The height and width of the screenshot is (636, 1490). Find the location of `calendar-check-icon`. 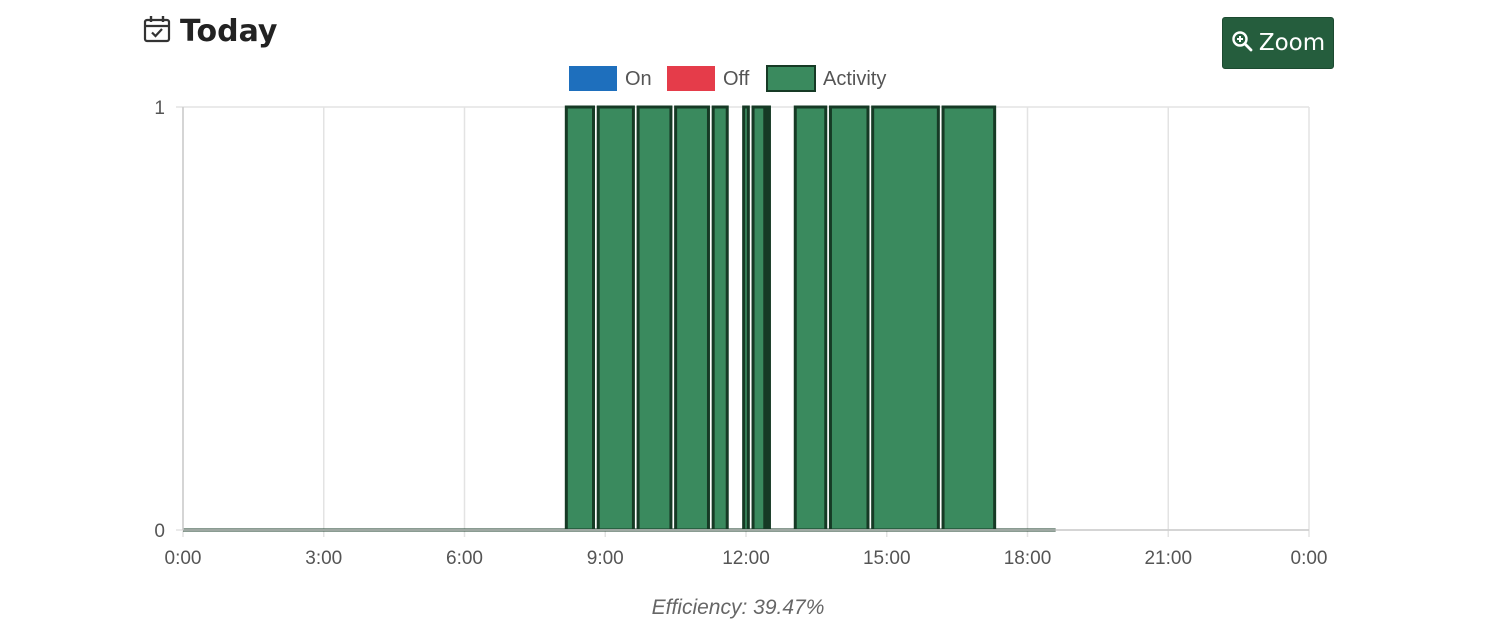

calendar-check-icon is located at coordinates (157, 31).